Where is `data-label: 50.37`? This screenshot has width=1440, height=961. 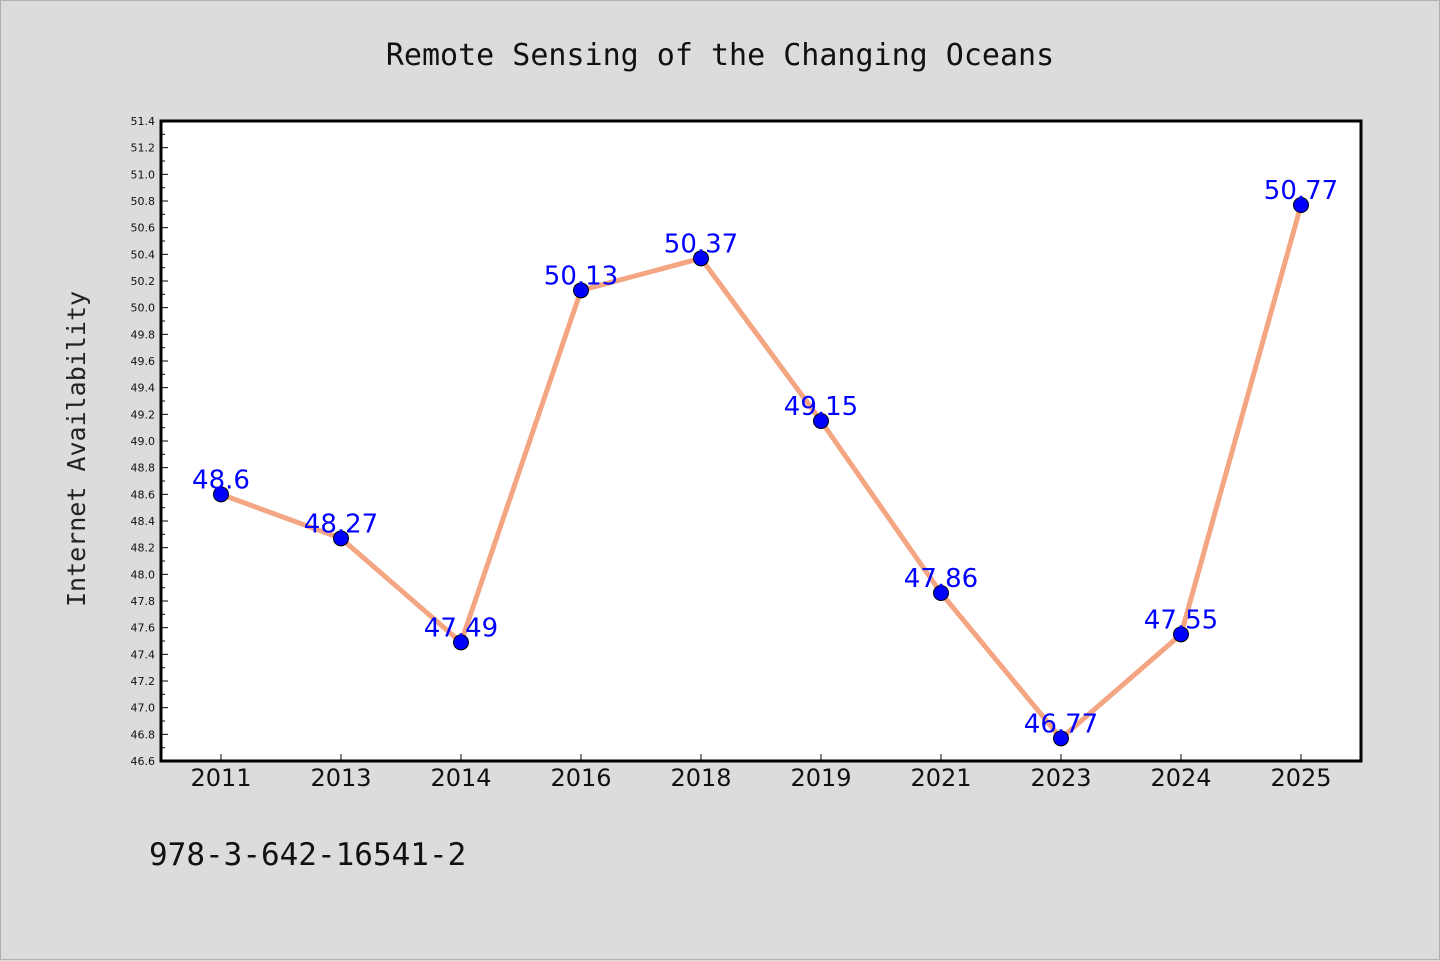 data-label: 50.37 is located at coordinates (701, 244).